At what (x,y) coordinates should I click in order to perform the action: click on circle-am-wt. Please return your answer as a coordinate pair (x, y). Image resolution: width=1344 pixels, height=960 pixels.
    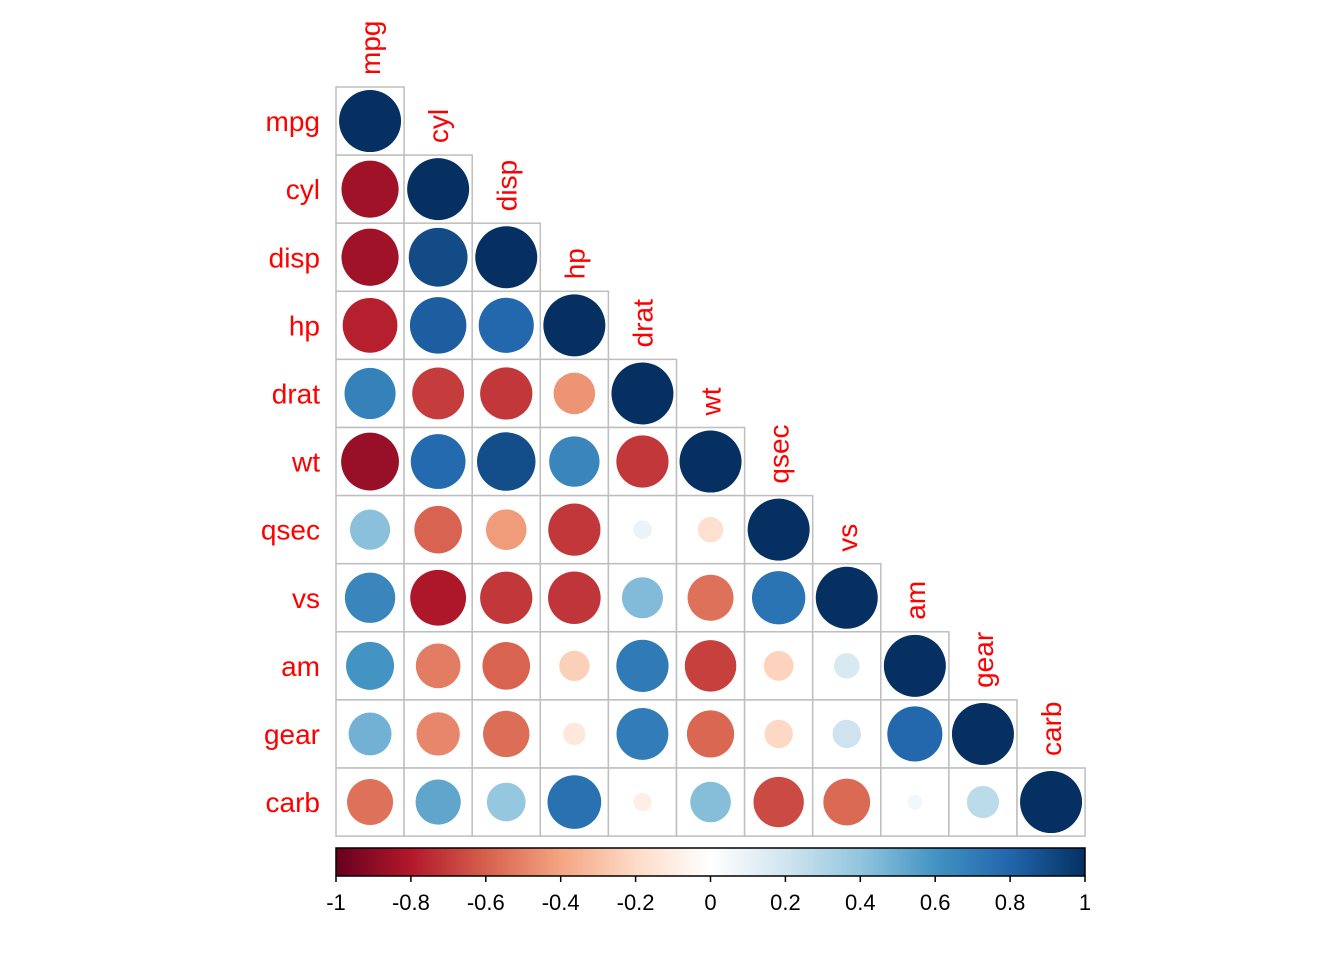
    Looking at the image, I should click on (710, 666).